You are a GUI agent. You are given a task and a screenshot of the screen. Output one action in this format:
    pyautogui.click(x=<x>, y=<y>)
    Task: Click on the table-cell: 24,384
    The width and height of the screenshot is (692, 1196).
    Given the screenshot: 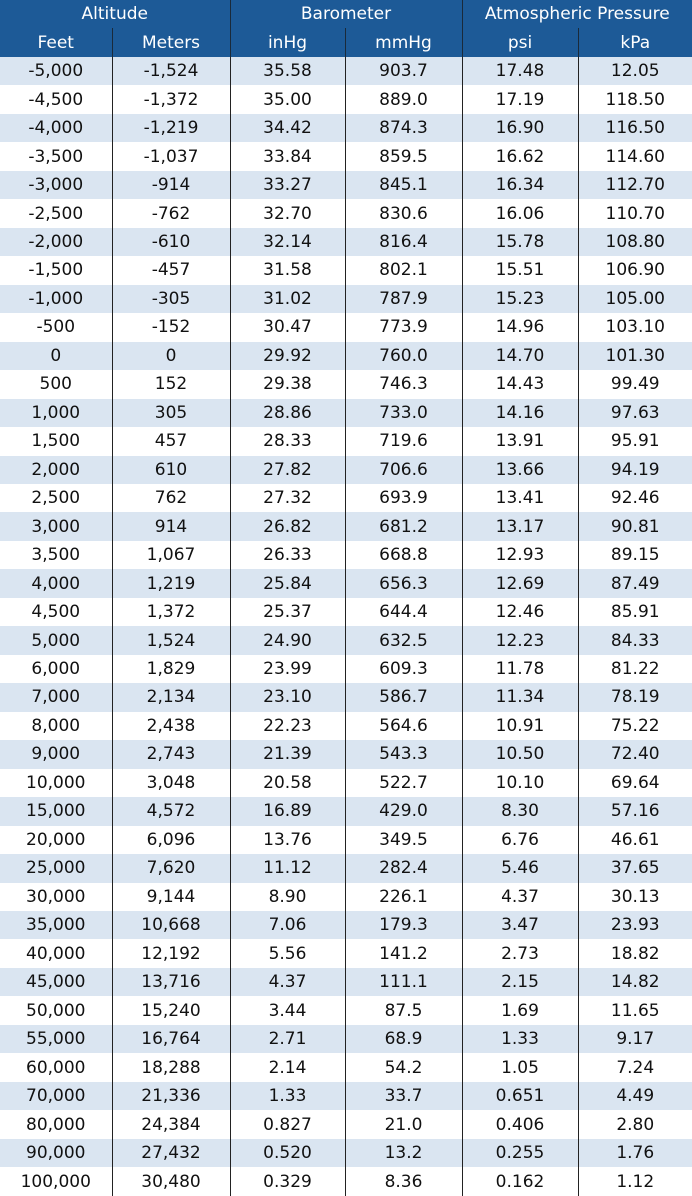 What is the action you would take?
    pyautogui.click(x=170, y=1124)
    